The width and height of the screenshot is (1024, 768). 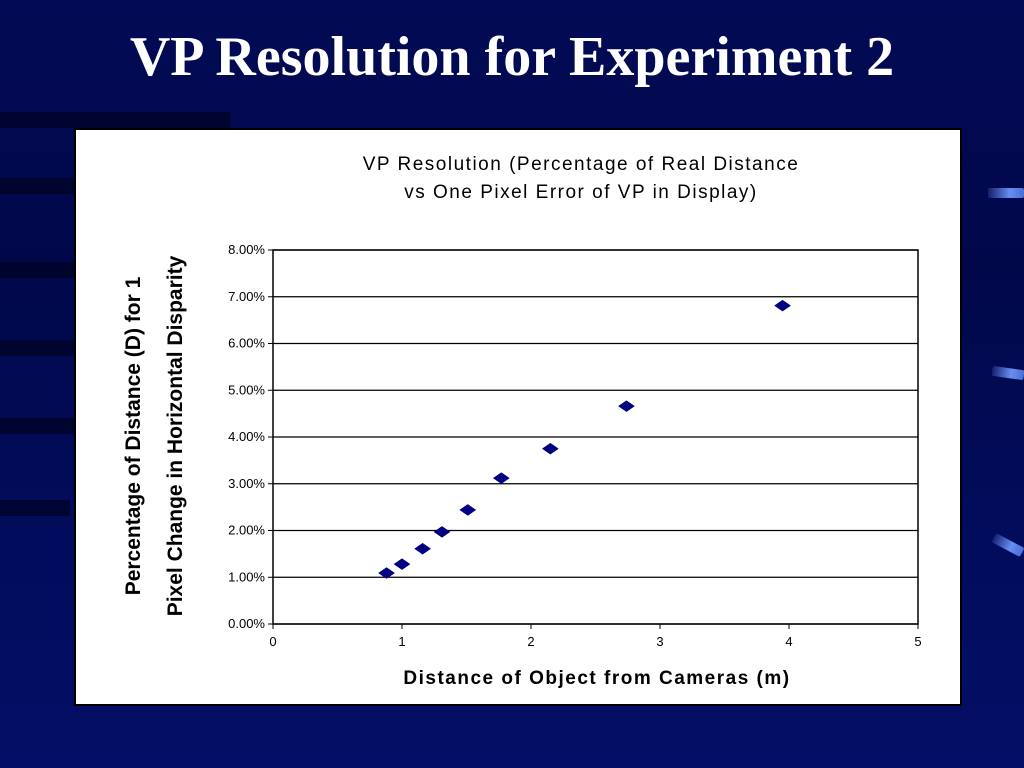 What do you see at coordinates (659, 641) in the screenshot?
I see `x-tick-label: 3` at bounding box center [659, 641].